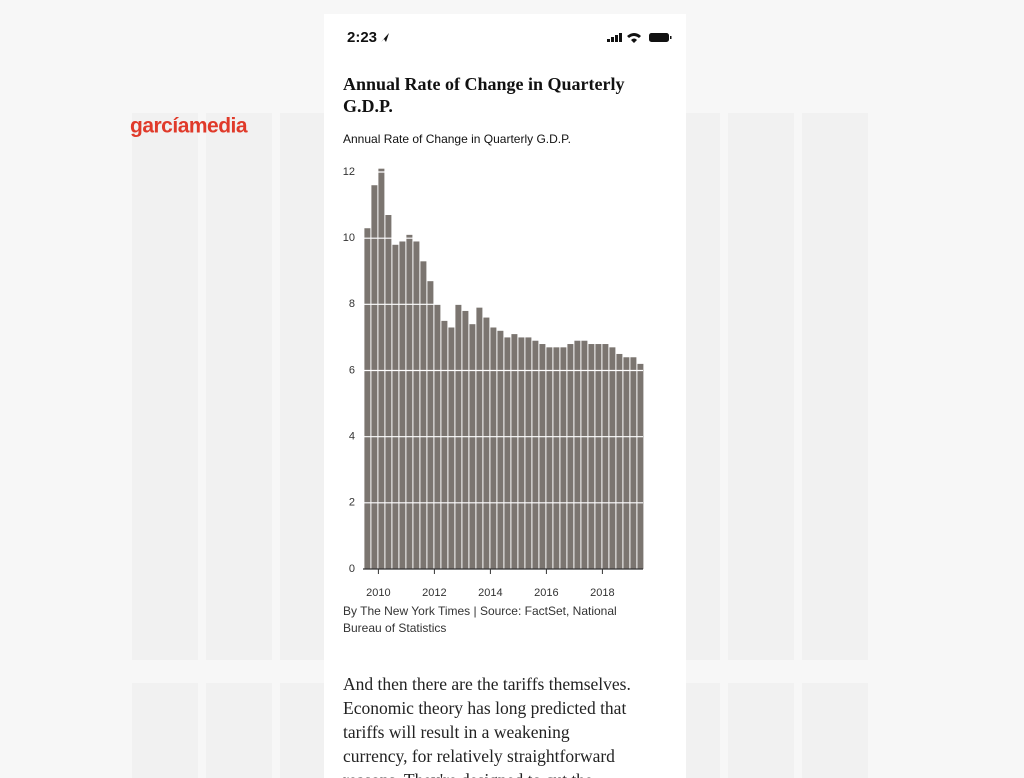 This screenshot has height=778, width=1024. I want to click on article-line: Economic theory has long predicted that, so click(484, 708).